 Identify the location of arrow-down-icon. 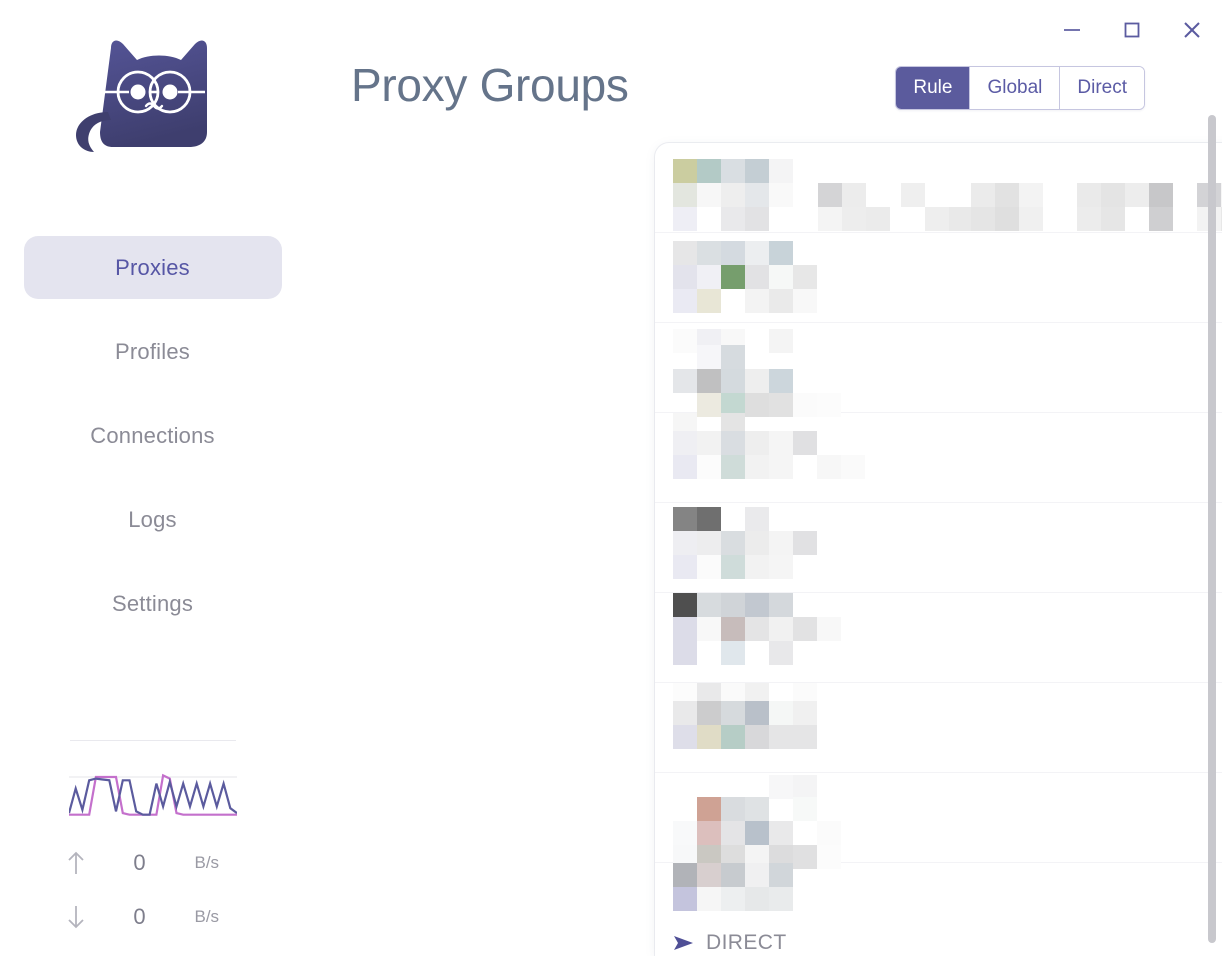
(76, 917).